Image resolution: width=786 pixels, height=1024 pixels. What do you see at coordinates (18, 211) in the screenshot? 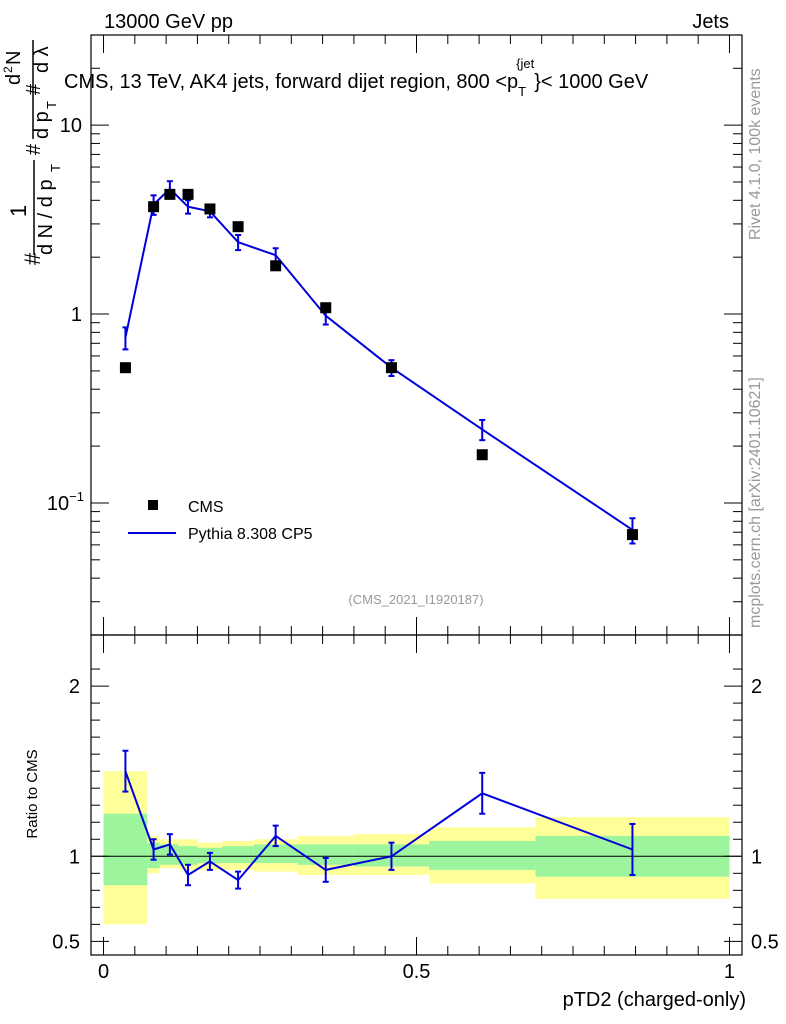
I see `svg-text: 1` at bounding box center [18, 211].